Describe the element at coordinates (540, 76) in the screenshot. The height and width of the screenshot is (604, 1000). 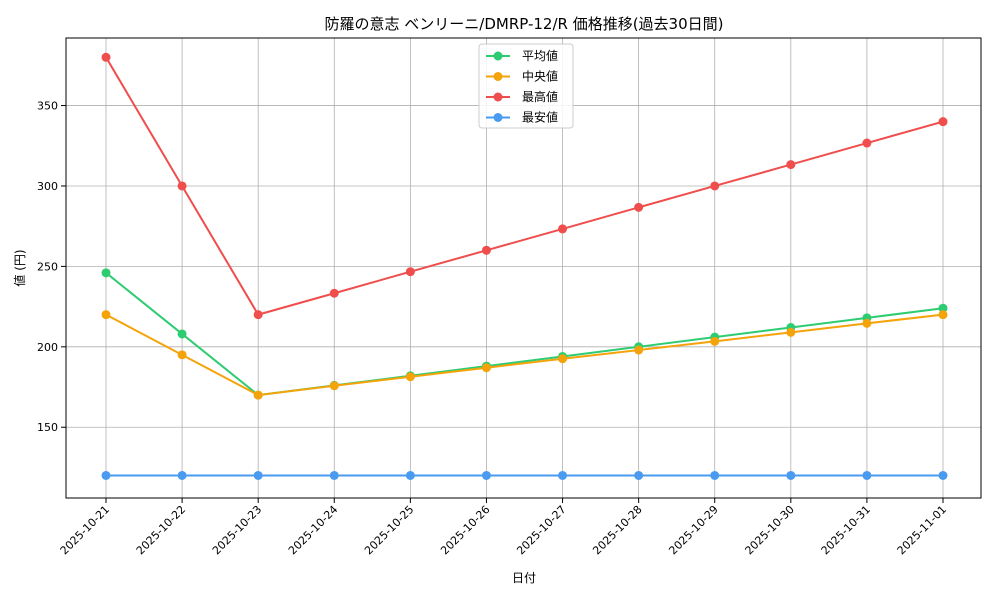
I see `legend-label: 中央値` at that location.